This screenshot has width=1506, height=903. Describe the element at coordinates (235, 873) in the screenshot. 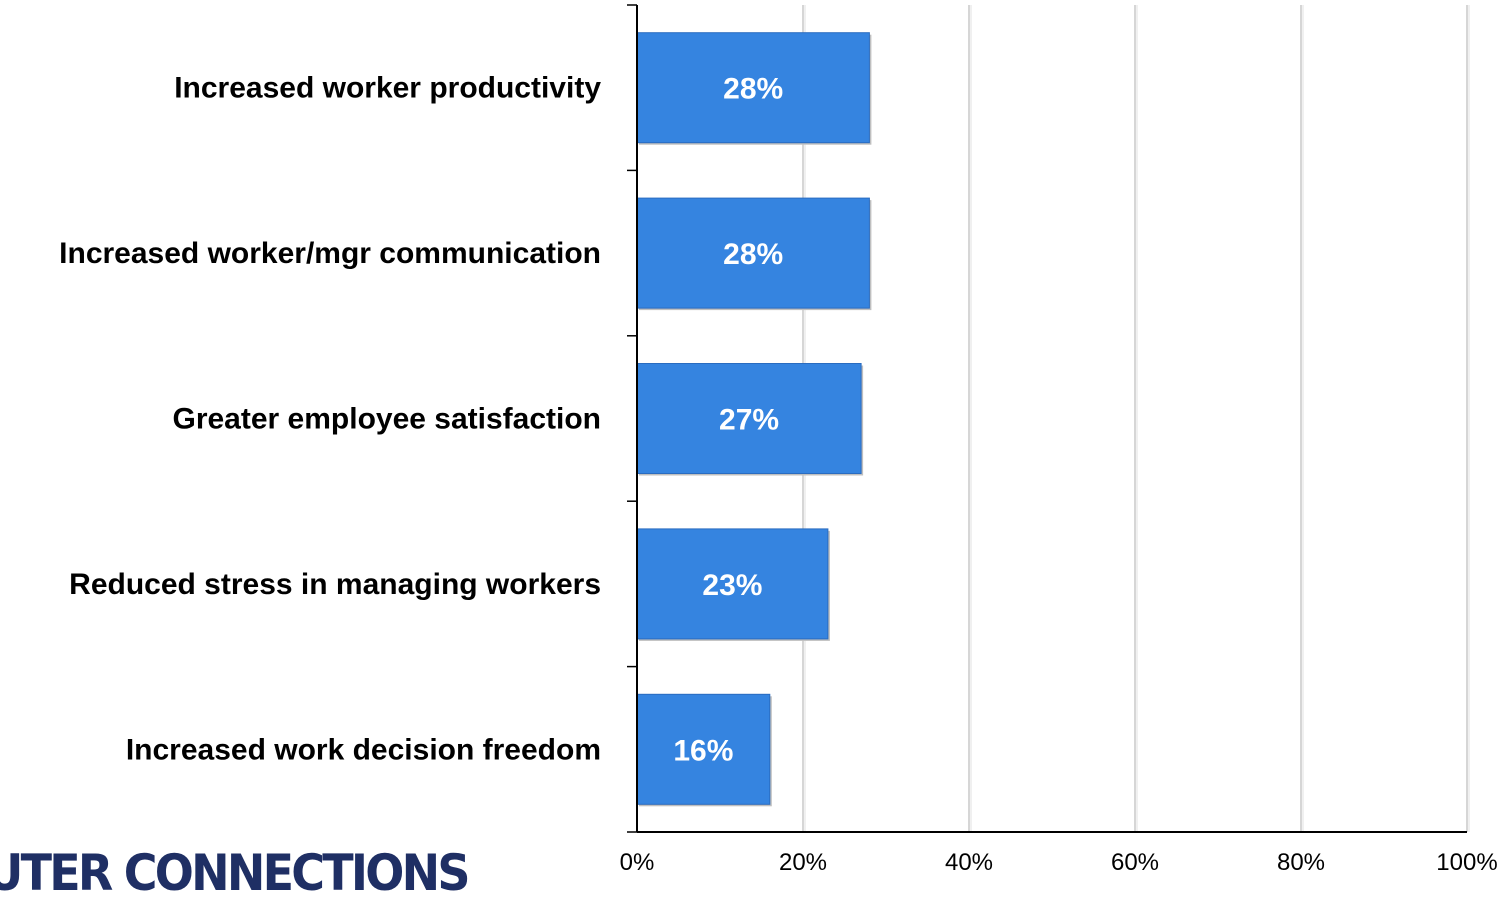

I see `logo: UTER CONNECTIONS` at that location.